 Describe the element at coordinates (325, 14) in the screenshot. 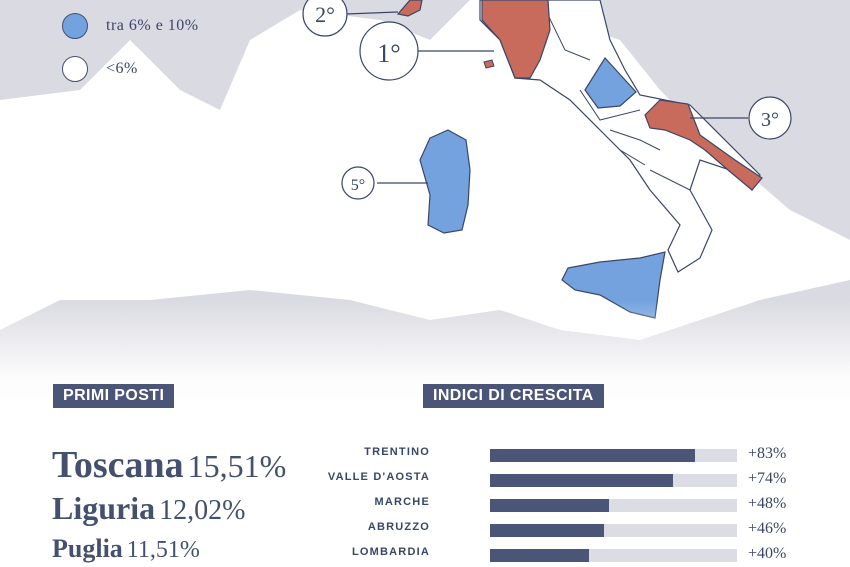

I see `callout-2-label: 2°` at that location.